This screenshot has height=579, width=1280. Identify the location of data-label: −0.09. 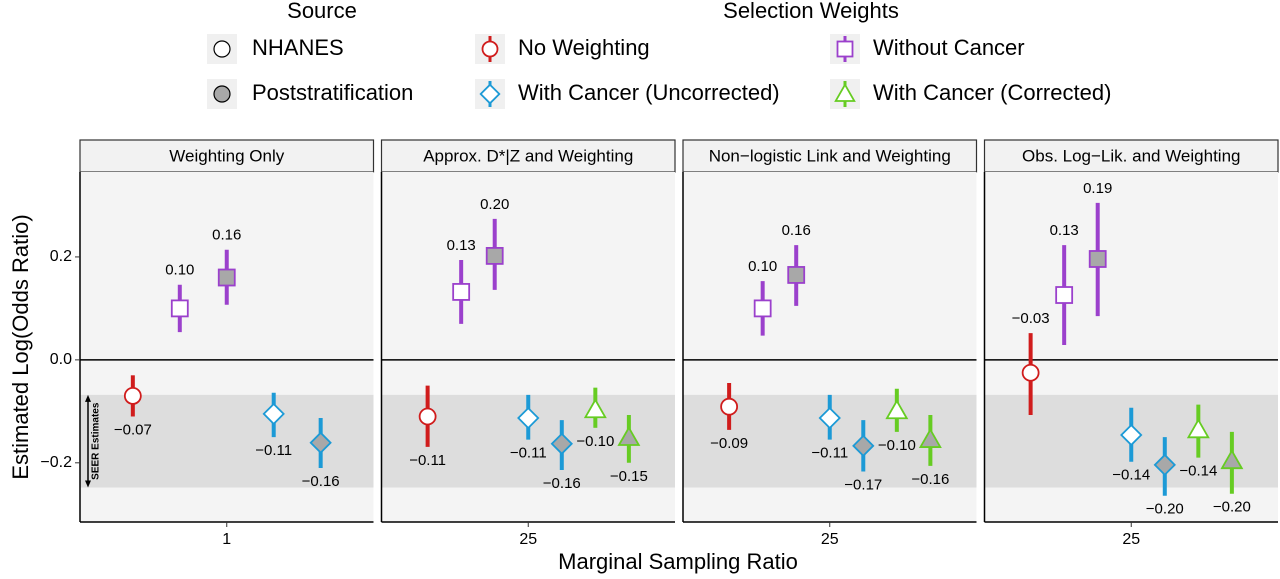
(729, 443).